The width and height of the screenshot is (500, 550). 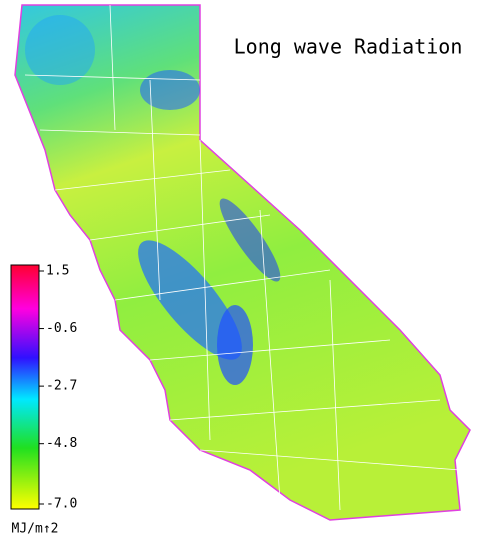 What do you see at coordinates (57, 271) in the screenshot?
I see `colorbar-tick-label: 1.5` at bounding box center [57, 271].